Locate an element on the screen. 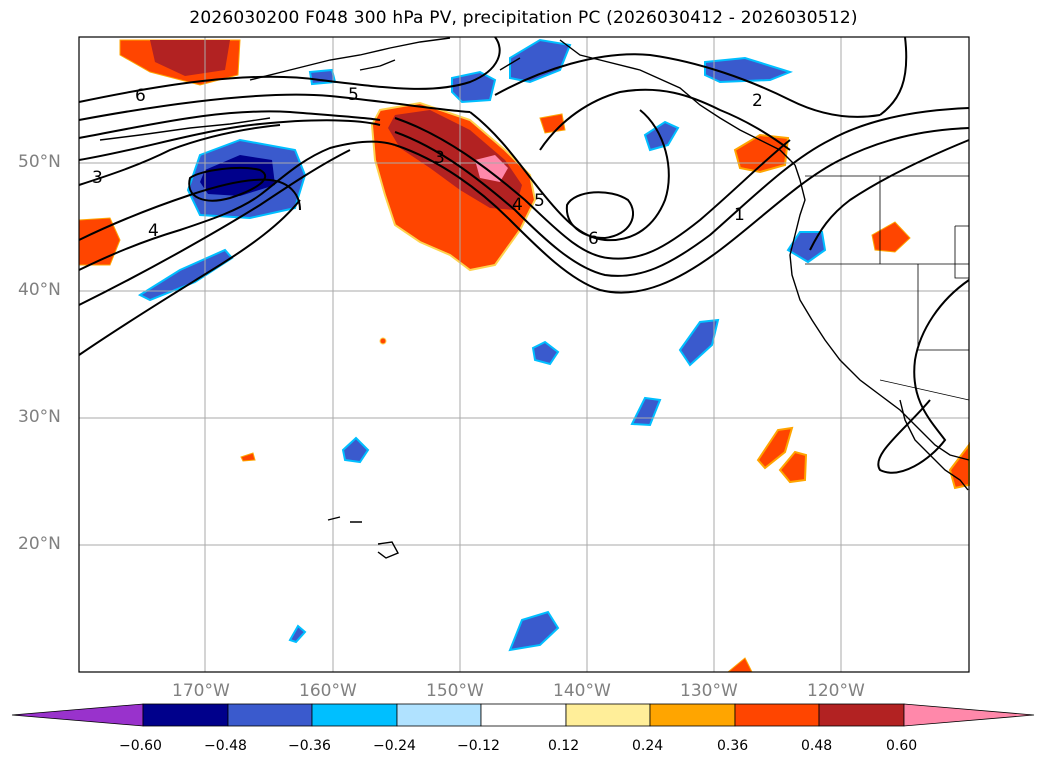  lon-label: 170°W is located at coordinates (201, 691).